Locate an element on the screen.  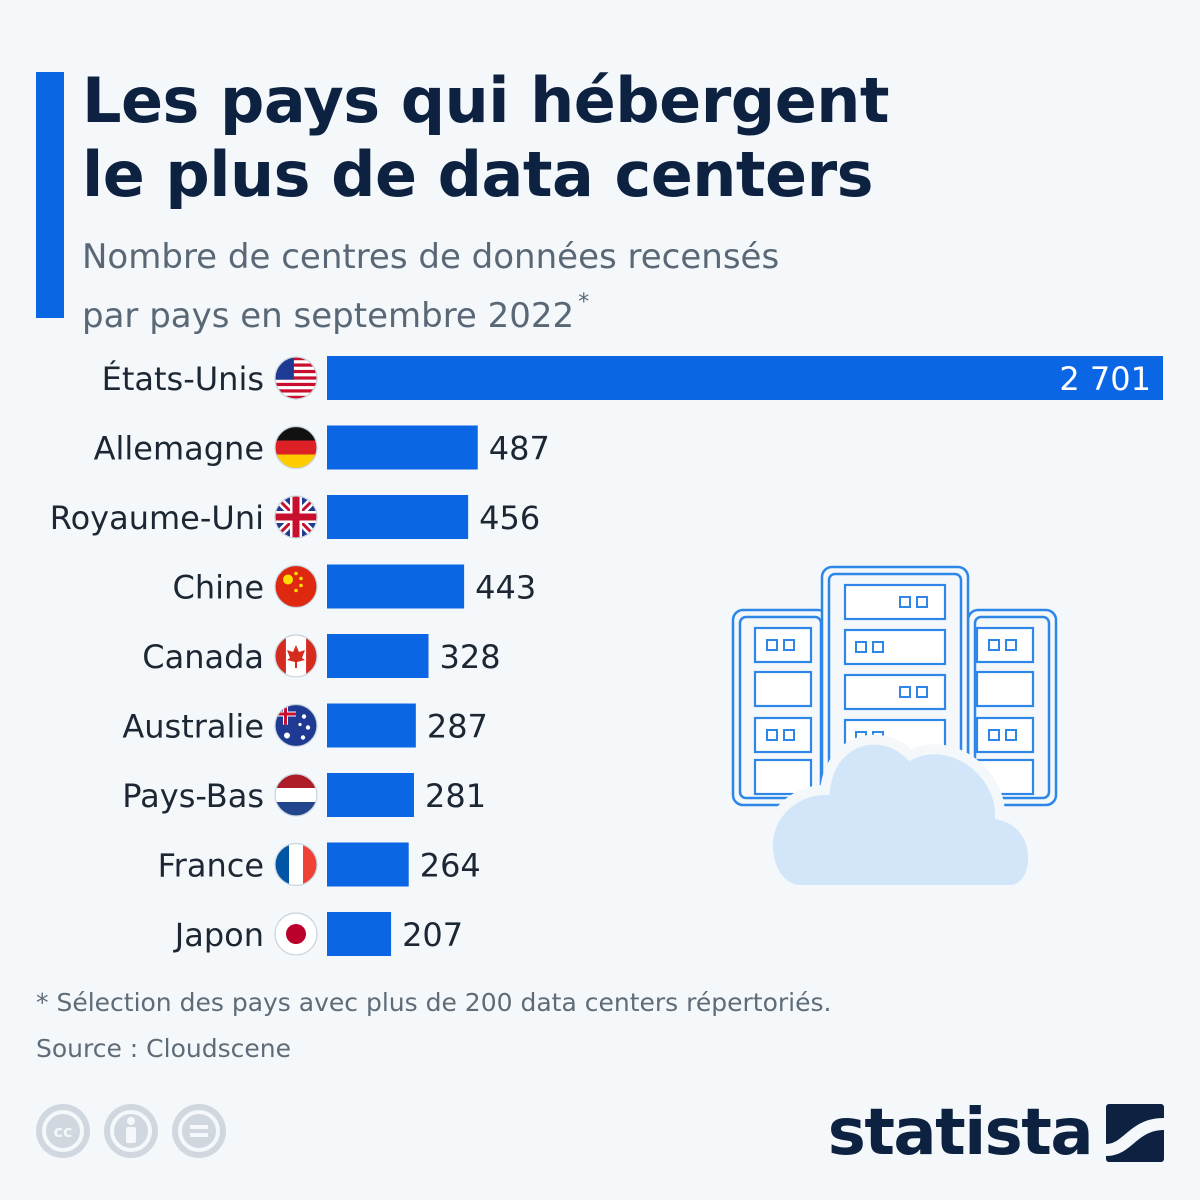
no-derivatives-icon is located at coordinates (199, 1131).